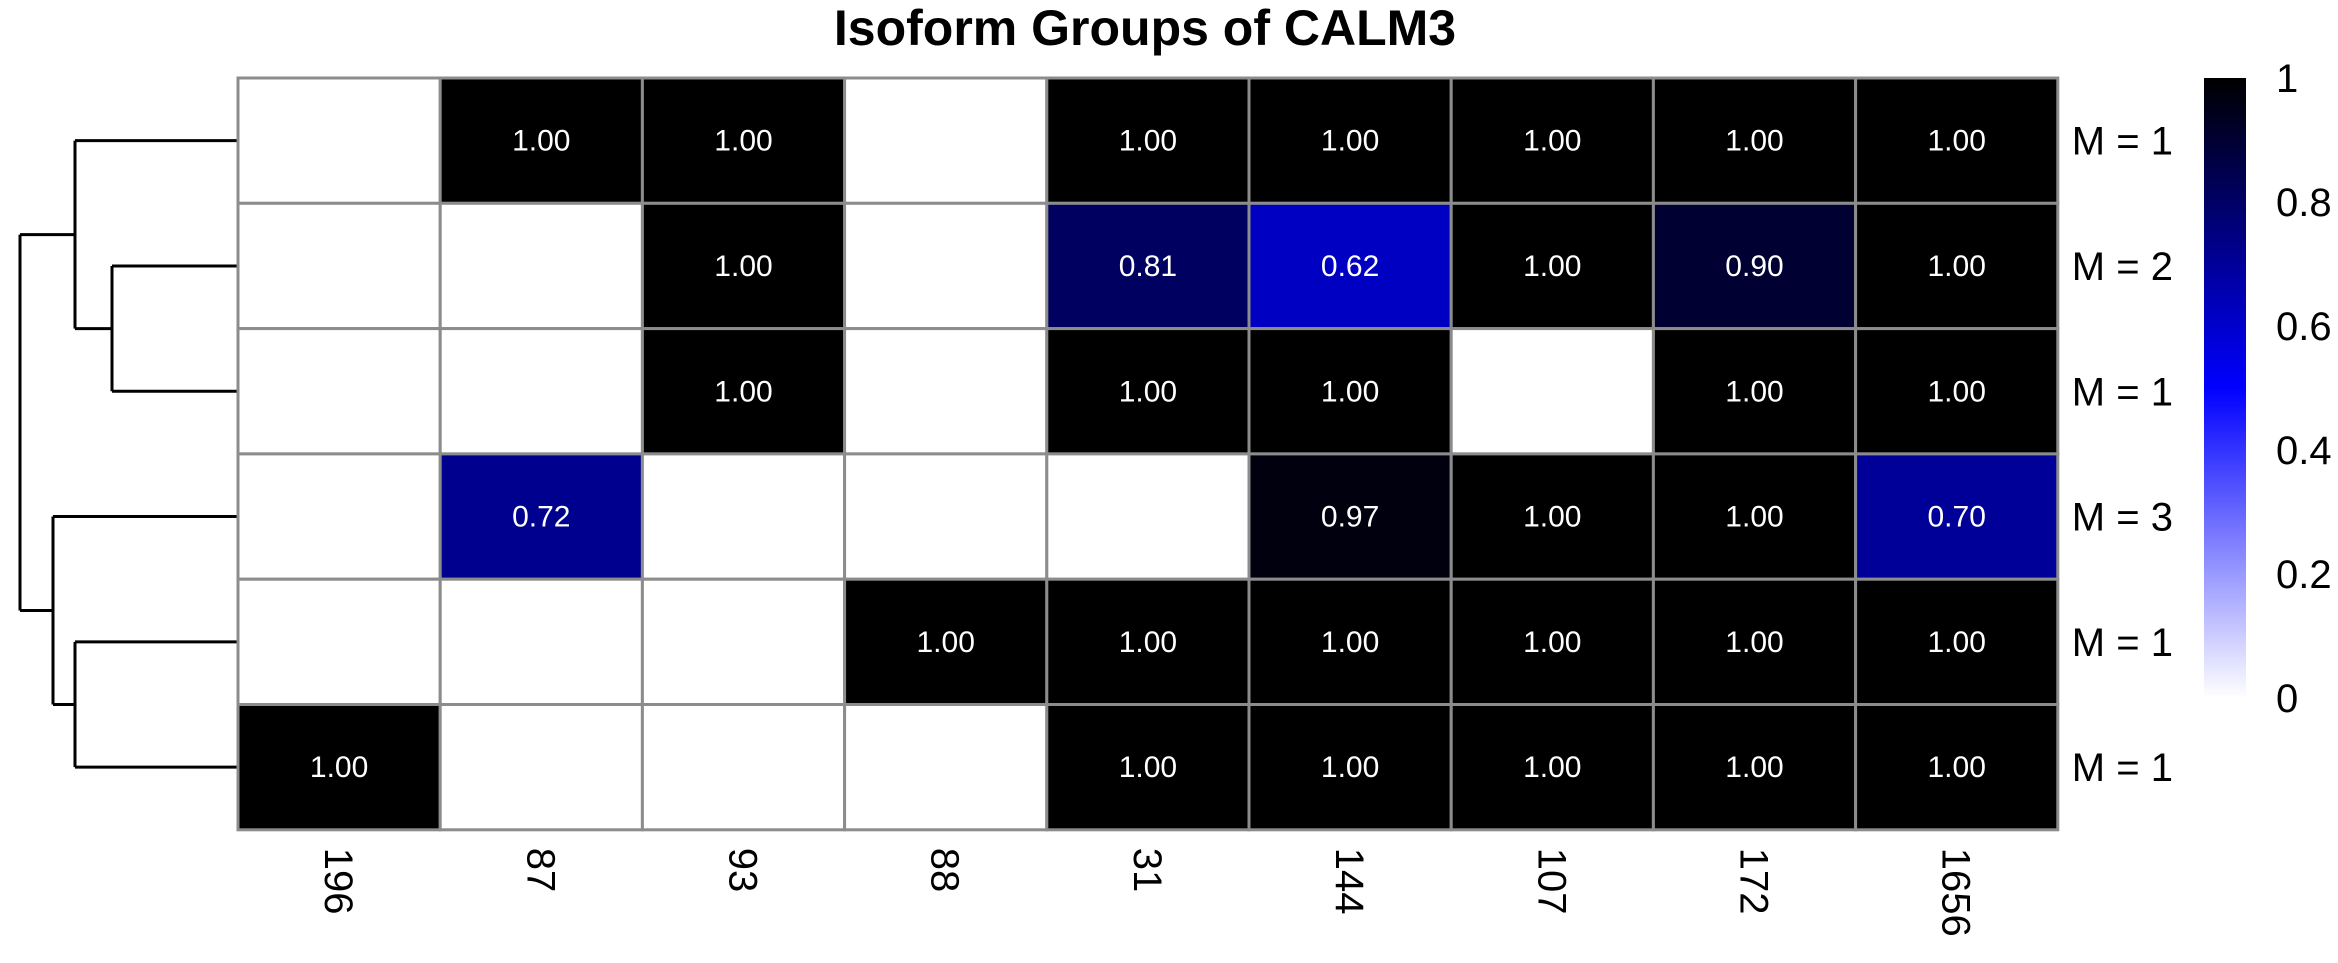  What do you see at coordinates (540, 870) in the screenshot?
I see `column-label: 87` at bounding box center [540, 870].